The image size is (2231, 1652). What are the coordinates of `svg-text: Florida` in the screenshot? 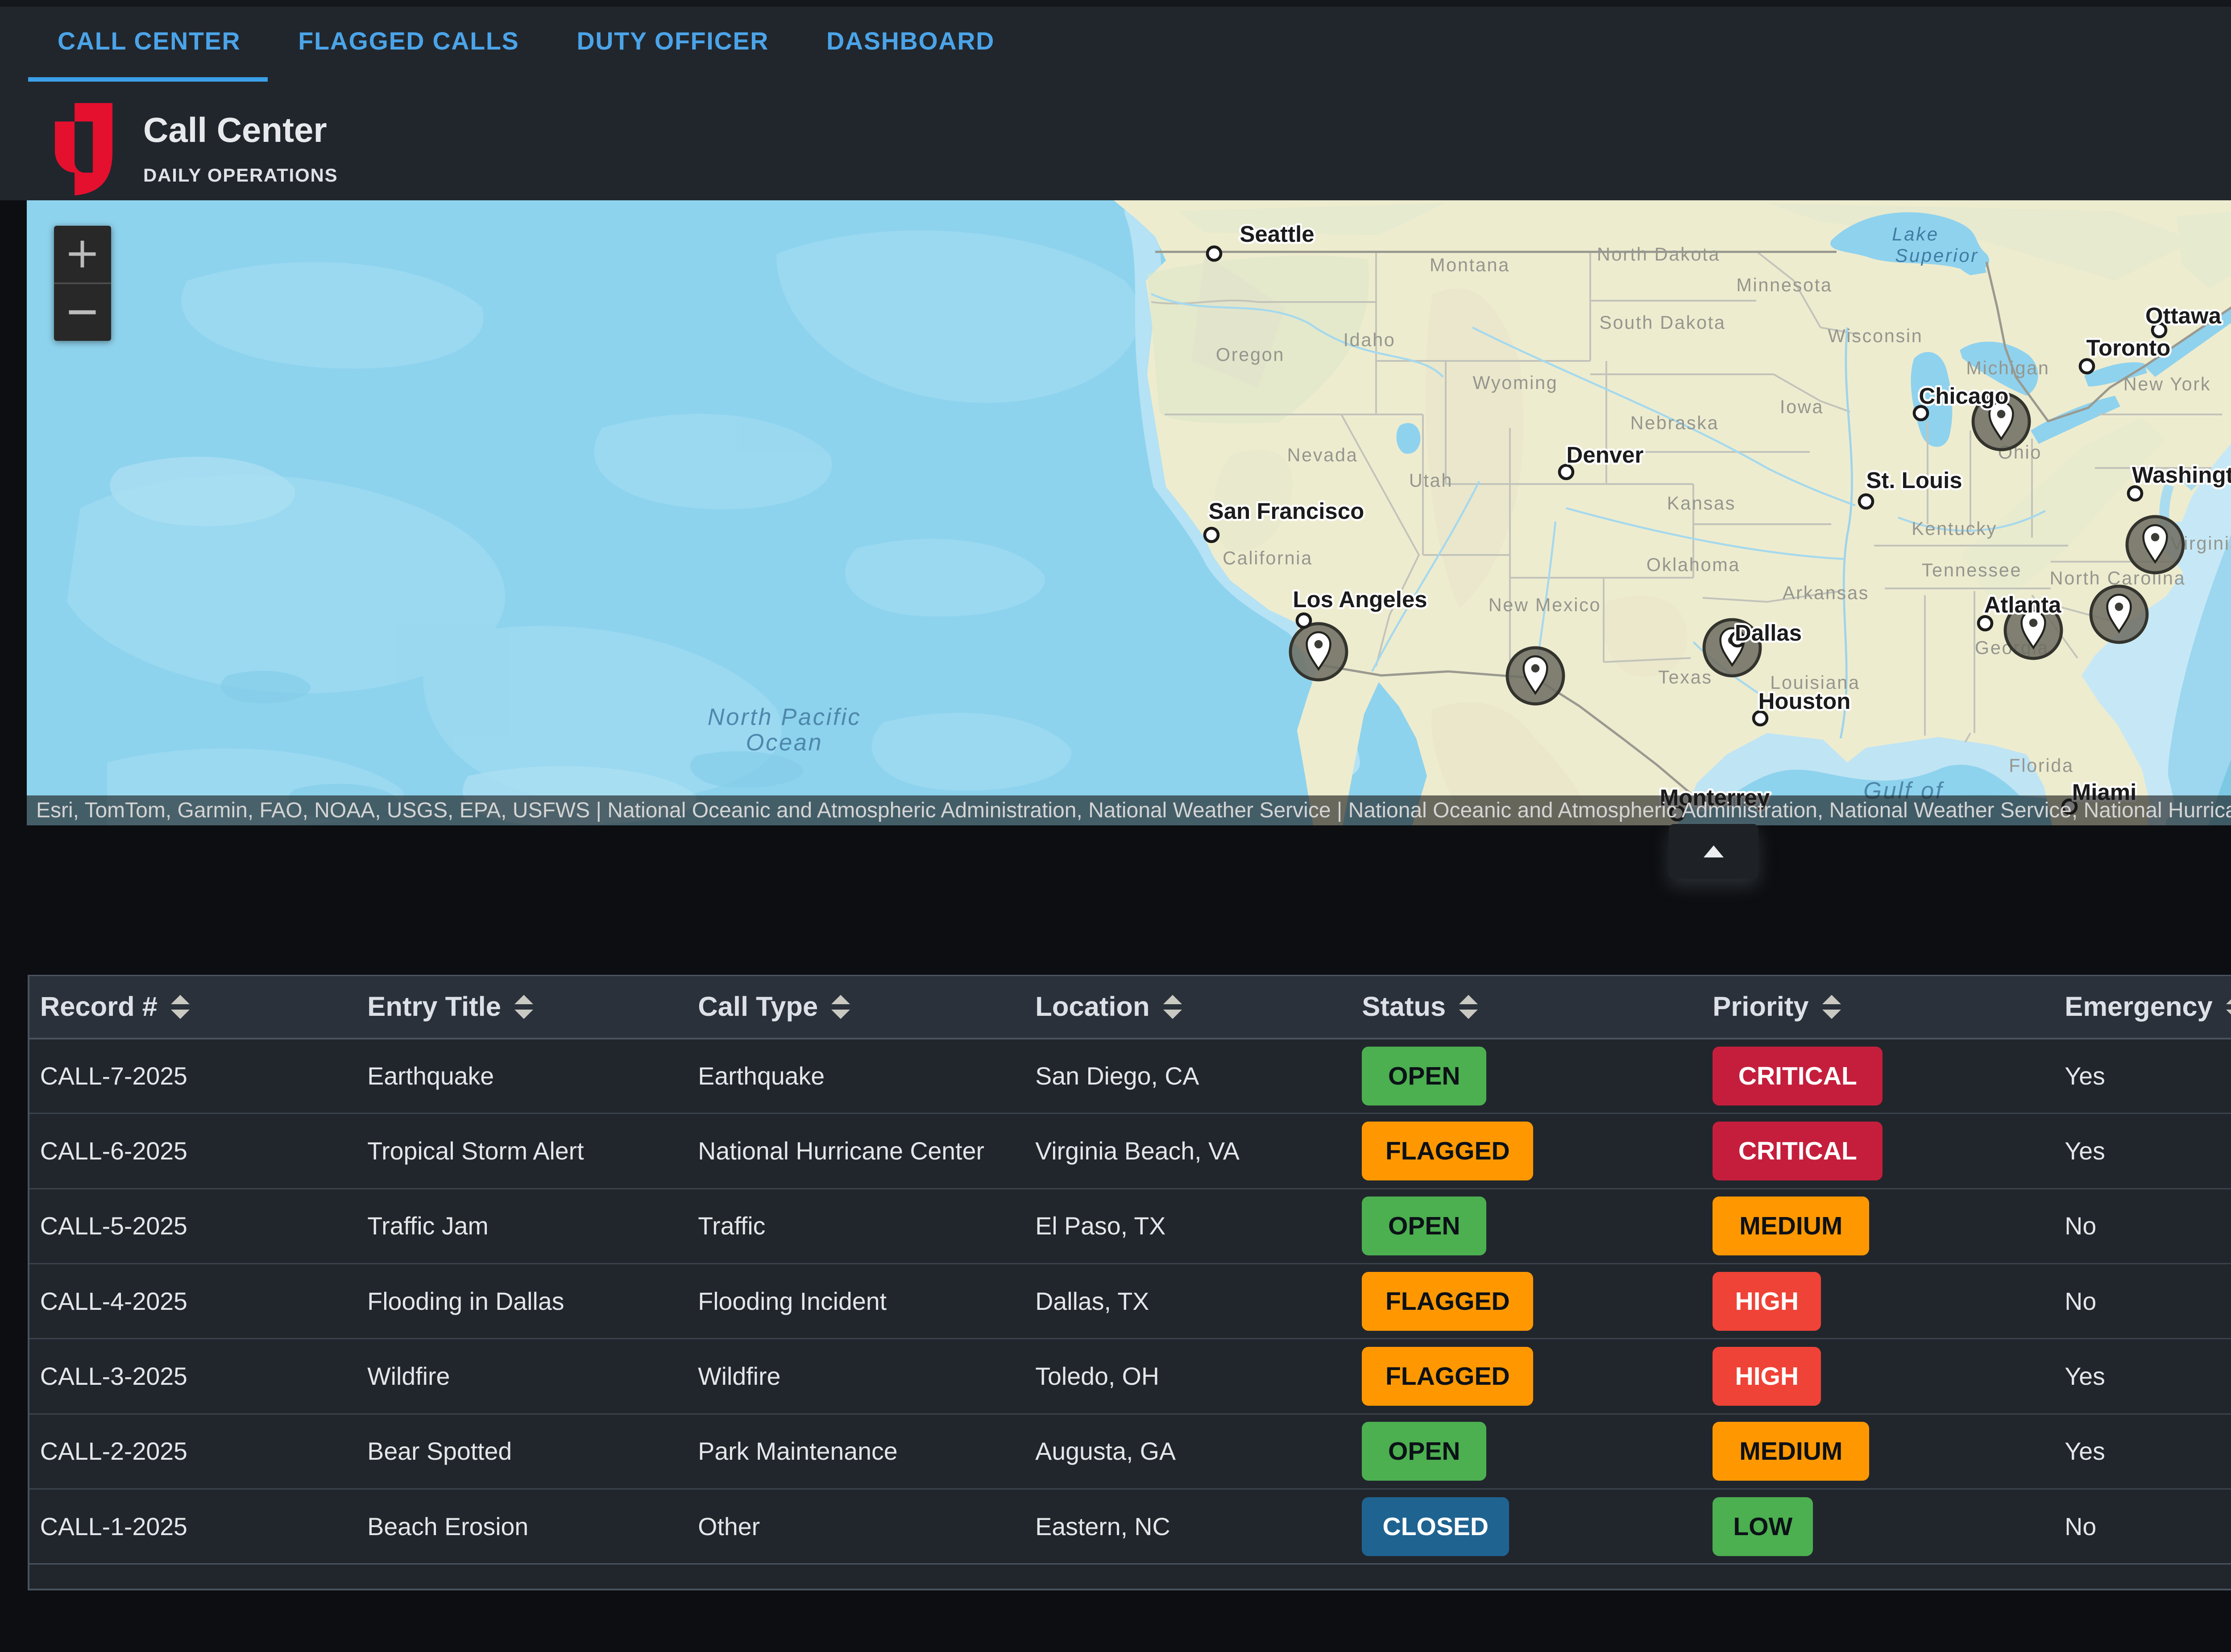 It's located at (2041, 765).